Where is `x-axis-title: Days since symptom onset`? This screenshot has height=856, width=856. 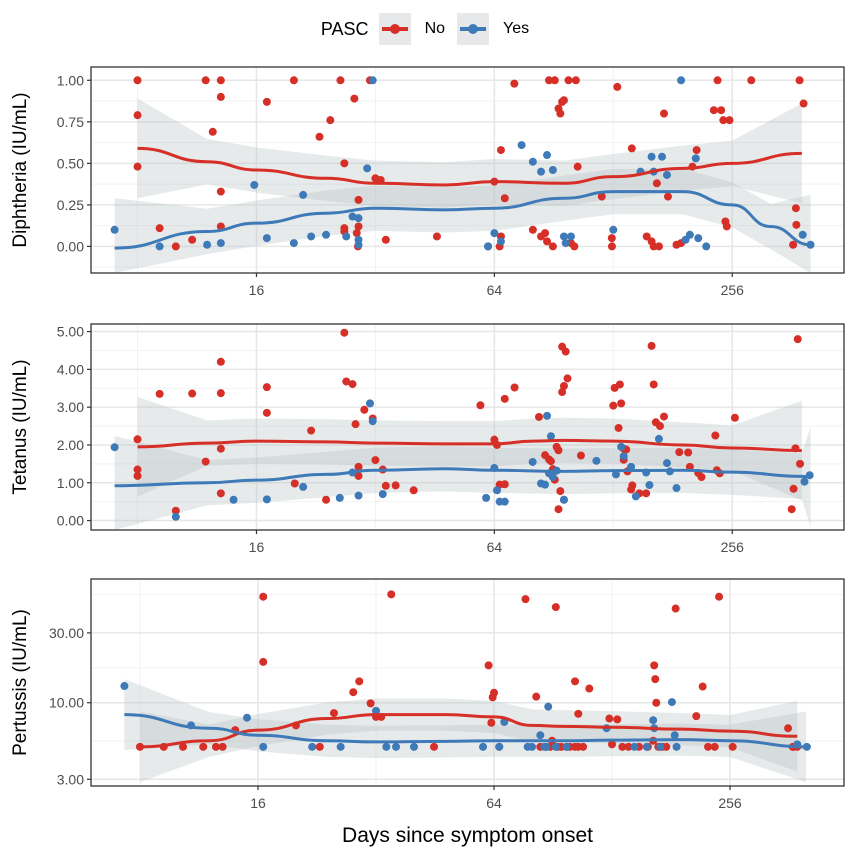 x-axis-title: Days since symptom onset is located at coordinates (467, 835).